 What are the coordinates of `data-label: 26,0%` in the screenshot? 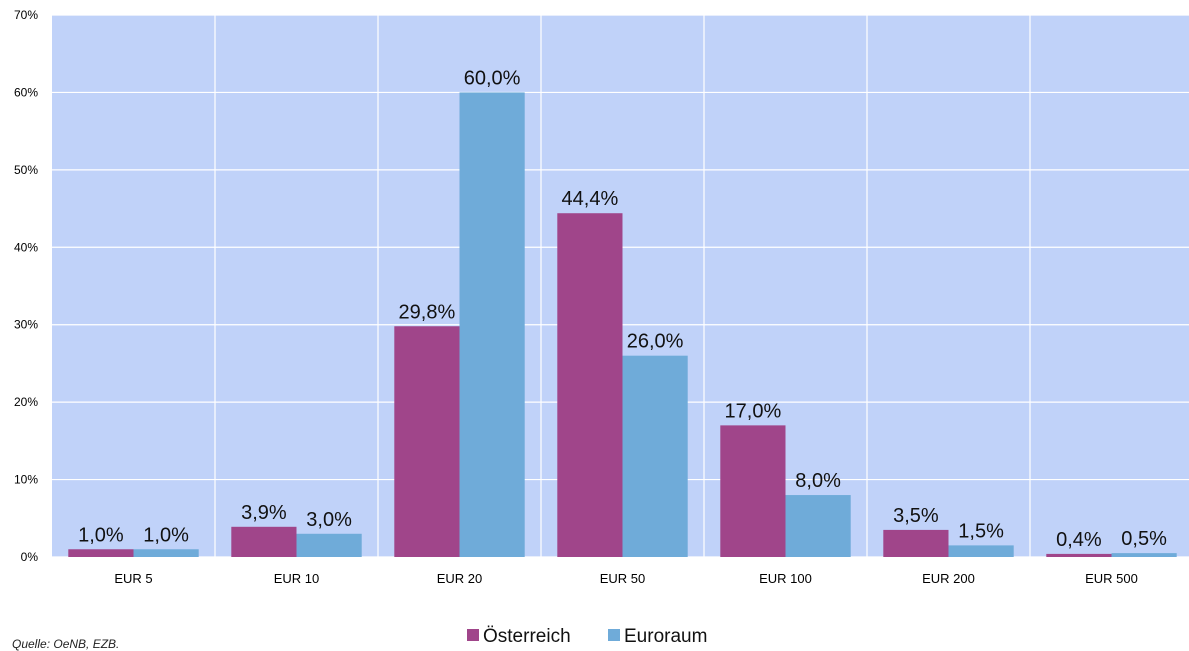 It's located at (655, 342).